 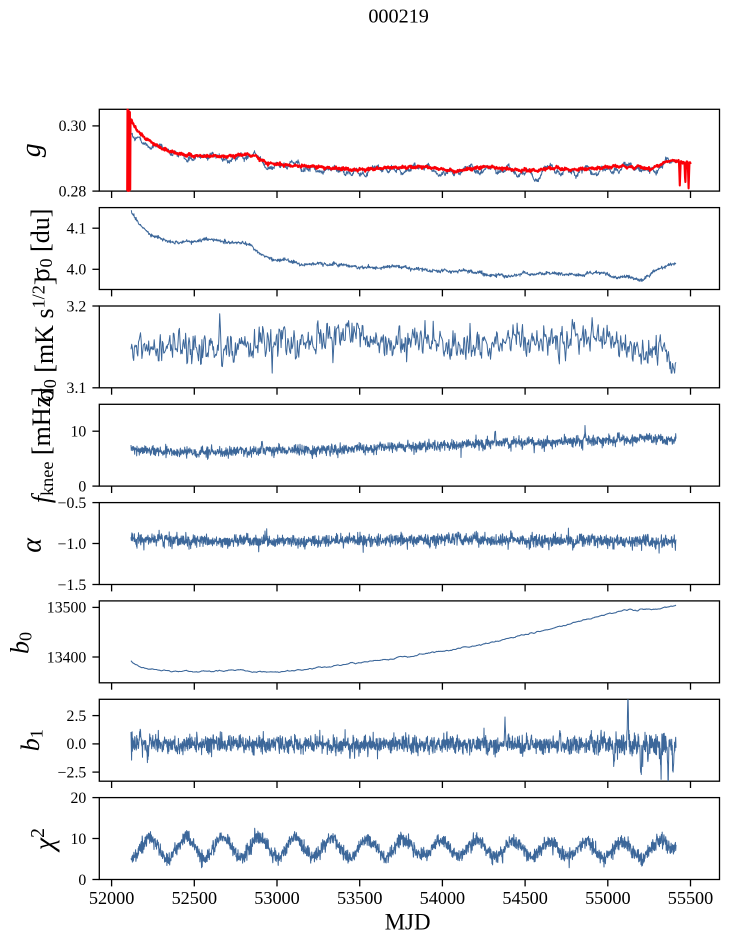 I want to click on svg-text: b1, so click(x=31, y=740).